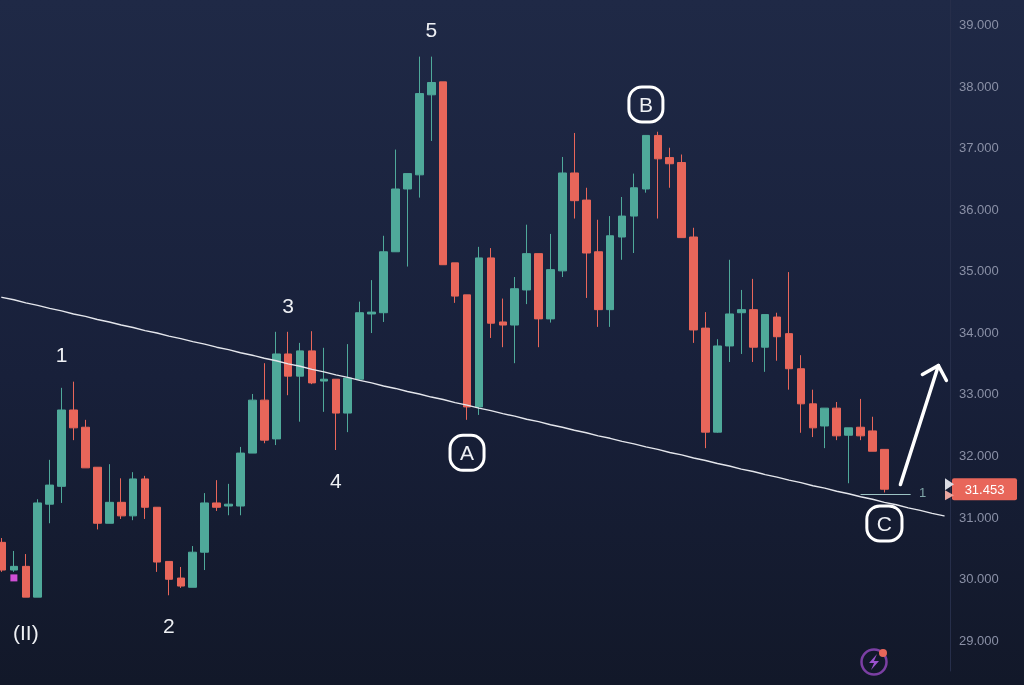 Image resolution: width=1024 pixels, height=685 pixels. I want to click on annotation: 2, so click(169, 625).